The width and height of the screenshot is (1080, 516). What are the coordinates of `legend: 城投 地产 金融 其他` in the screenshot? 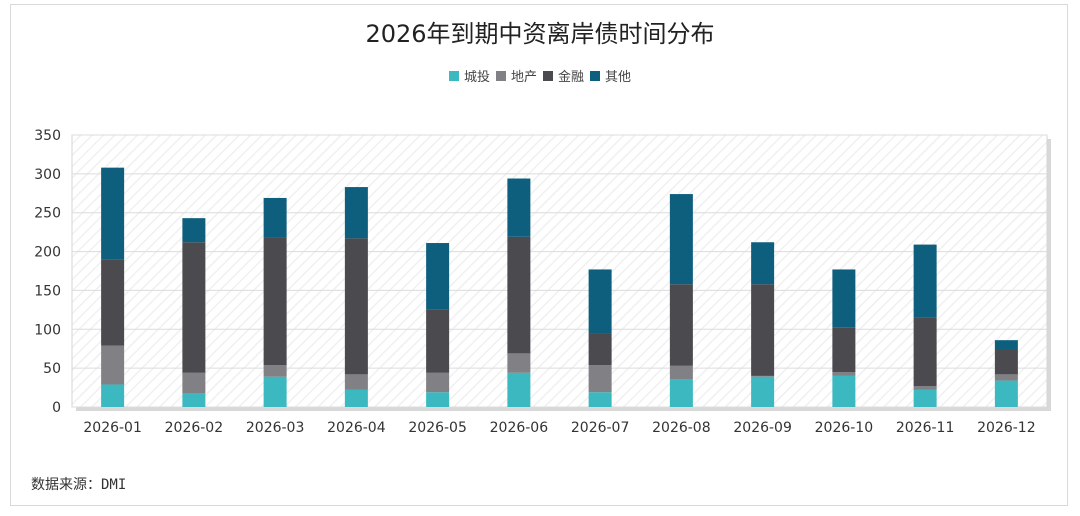 It's located at (540, 75).